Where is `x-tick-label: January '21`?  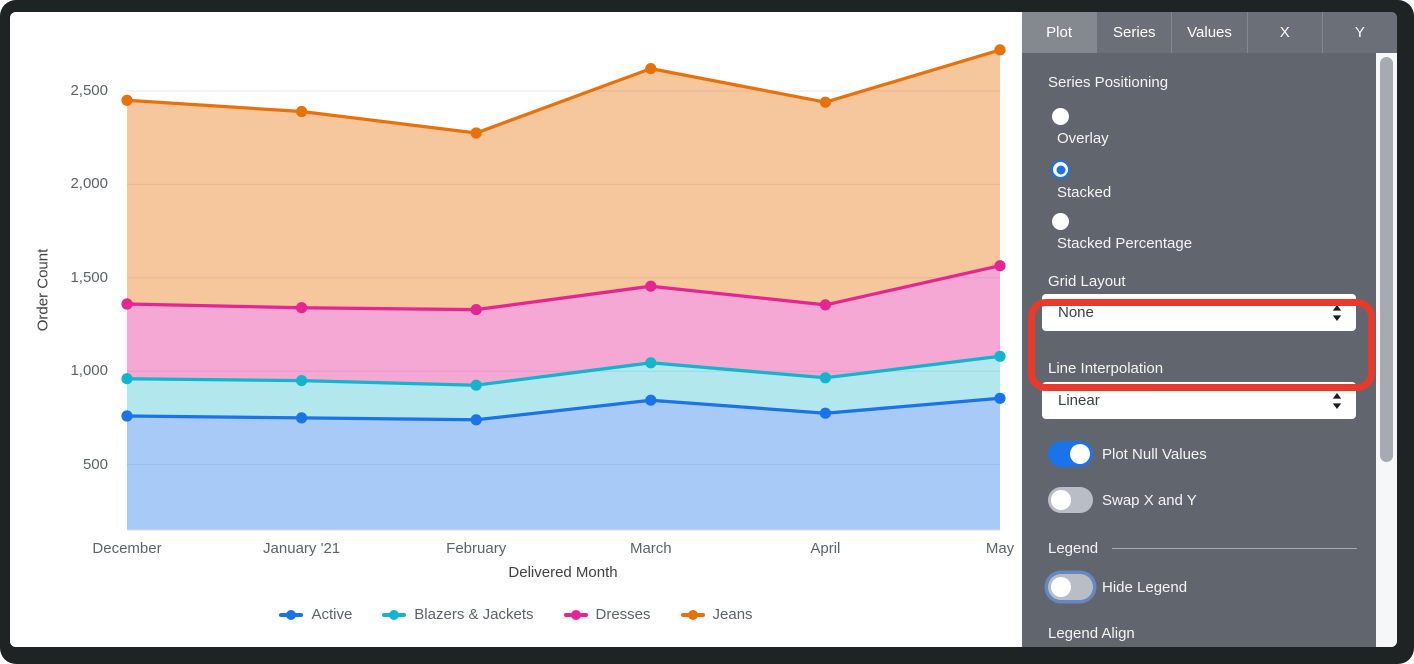
x-tick-label: January '21 is located at coordinates (302, 548).